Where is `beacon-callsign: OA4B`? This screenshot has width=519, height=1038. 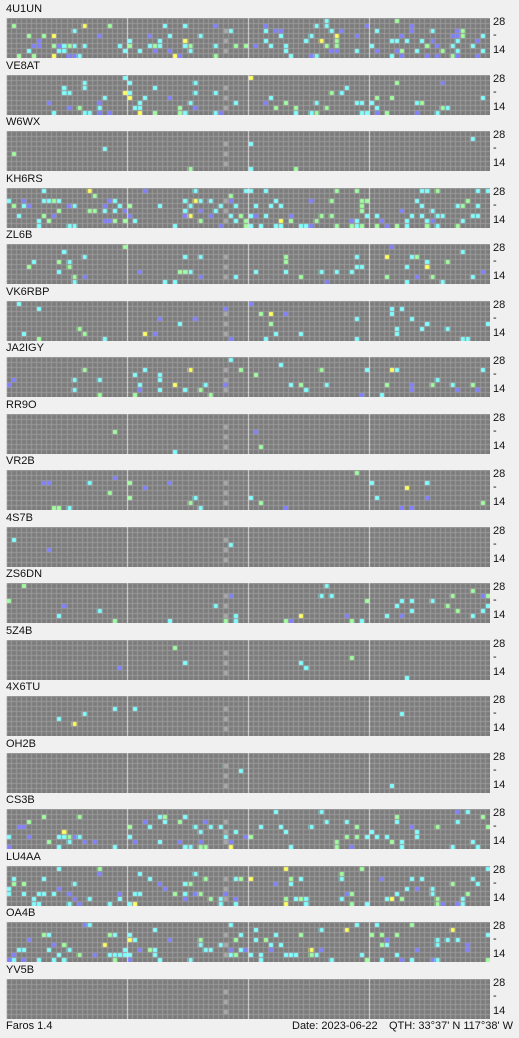
beacon-callsign: OA4B is located at coordinates (21, 913).